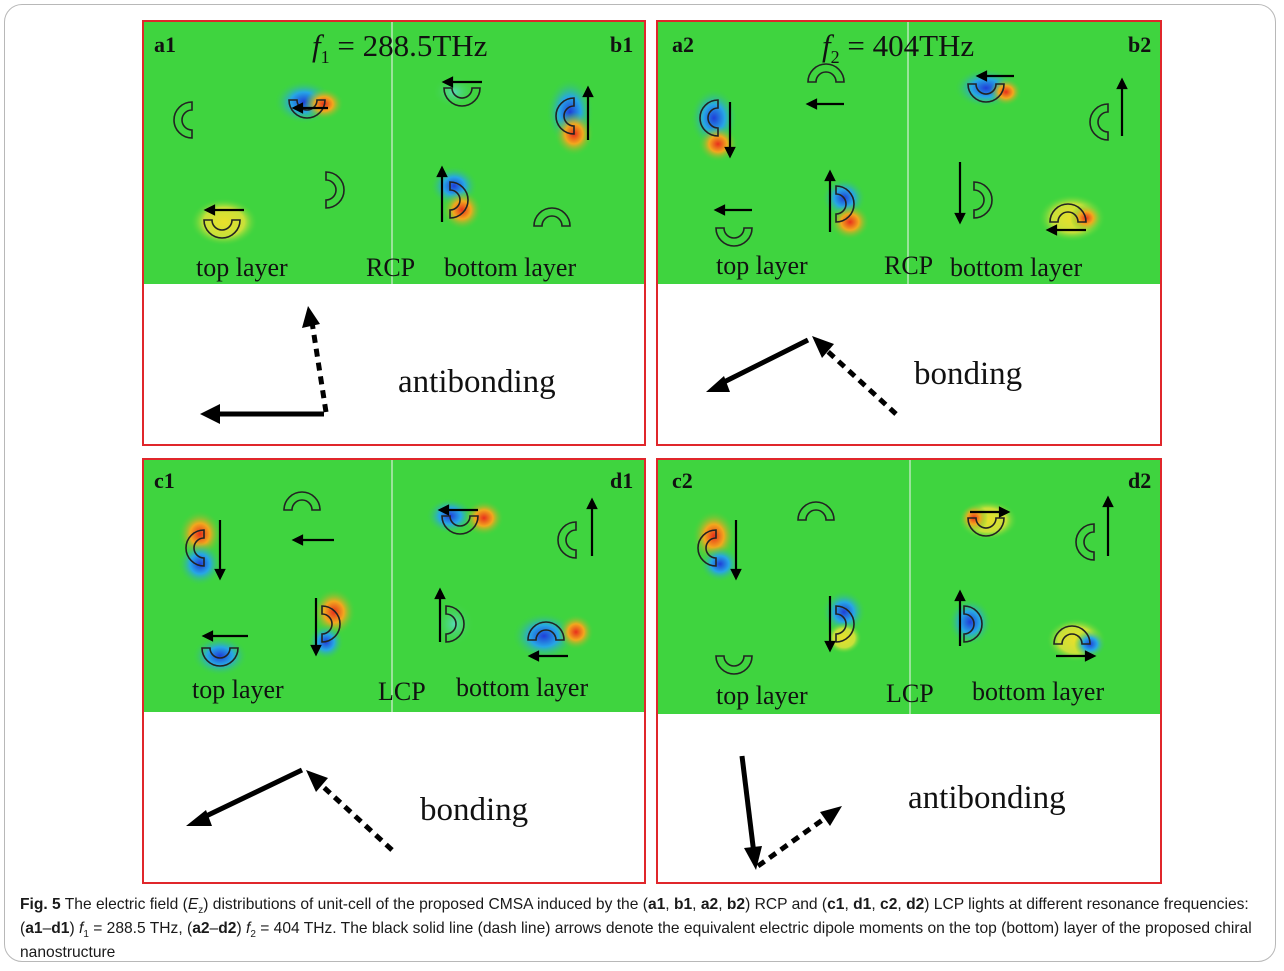 The width and height of the screenshot is (1284, 971). Describe the element at coordinates (621, 44) in the screenshot. I see `subpanel-label-right: b1` at that location.